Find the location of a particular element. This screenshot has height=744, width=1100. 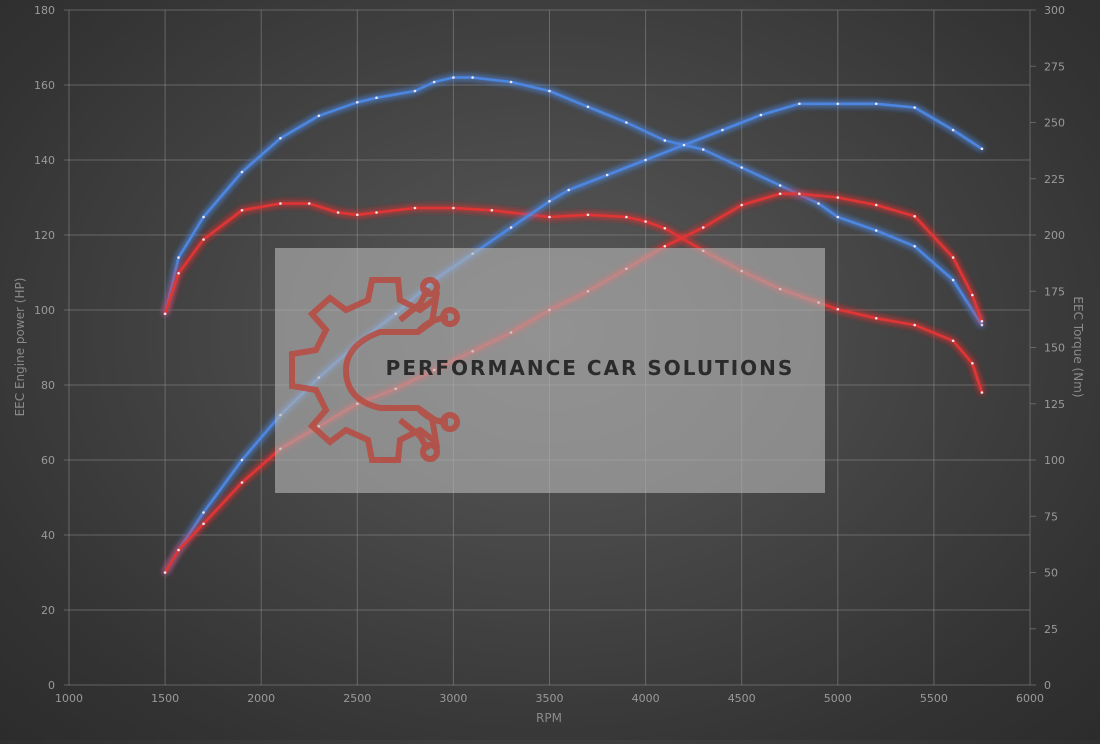

y-left-tick-label: 120 is located at coordinates (44, 235).